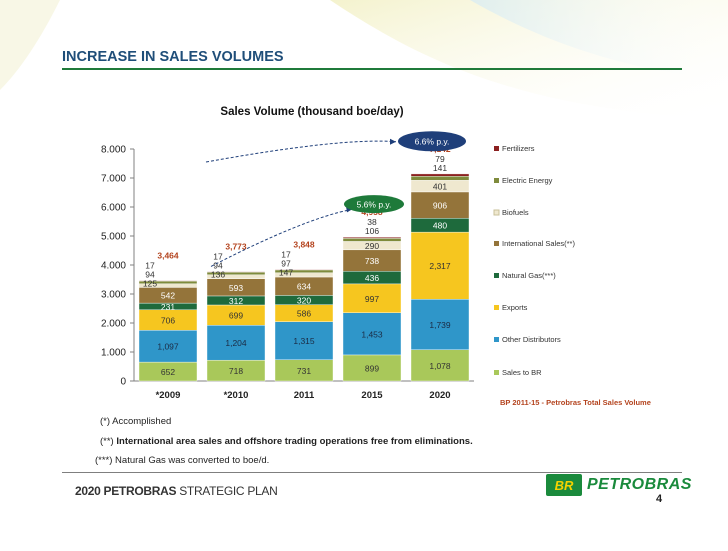 The width and height of the screenshot is (728, 551). I want to click on logo-wordmark: PETROBRAS, so click(639, 484).